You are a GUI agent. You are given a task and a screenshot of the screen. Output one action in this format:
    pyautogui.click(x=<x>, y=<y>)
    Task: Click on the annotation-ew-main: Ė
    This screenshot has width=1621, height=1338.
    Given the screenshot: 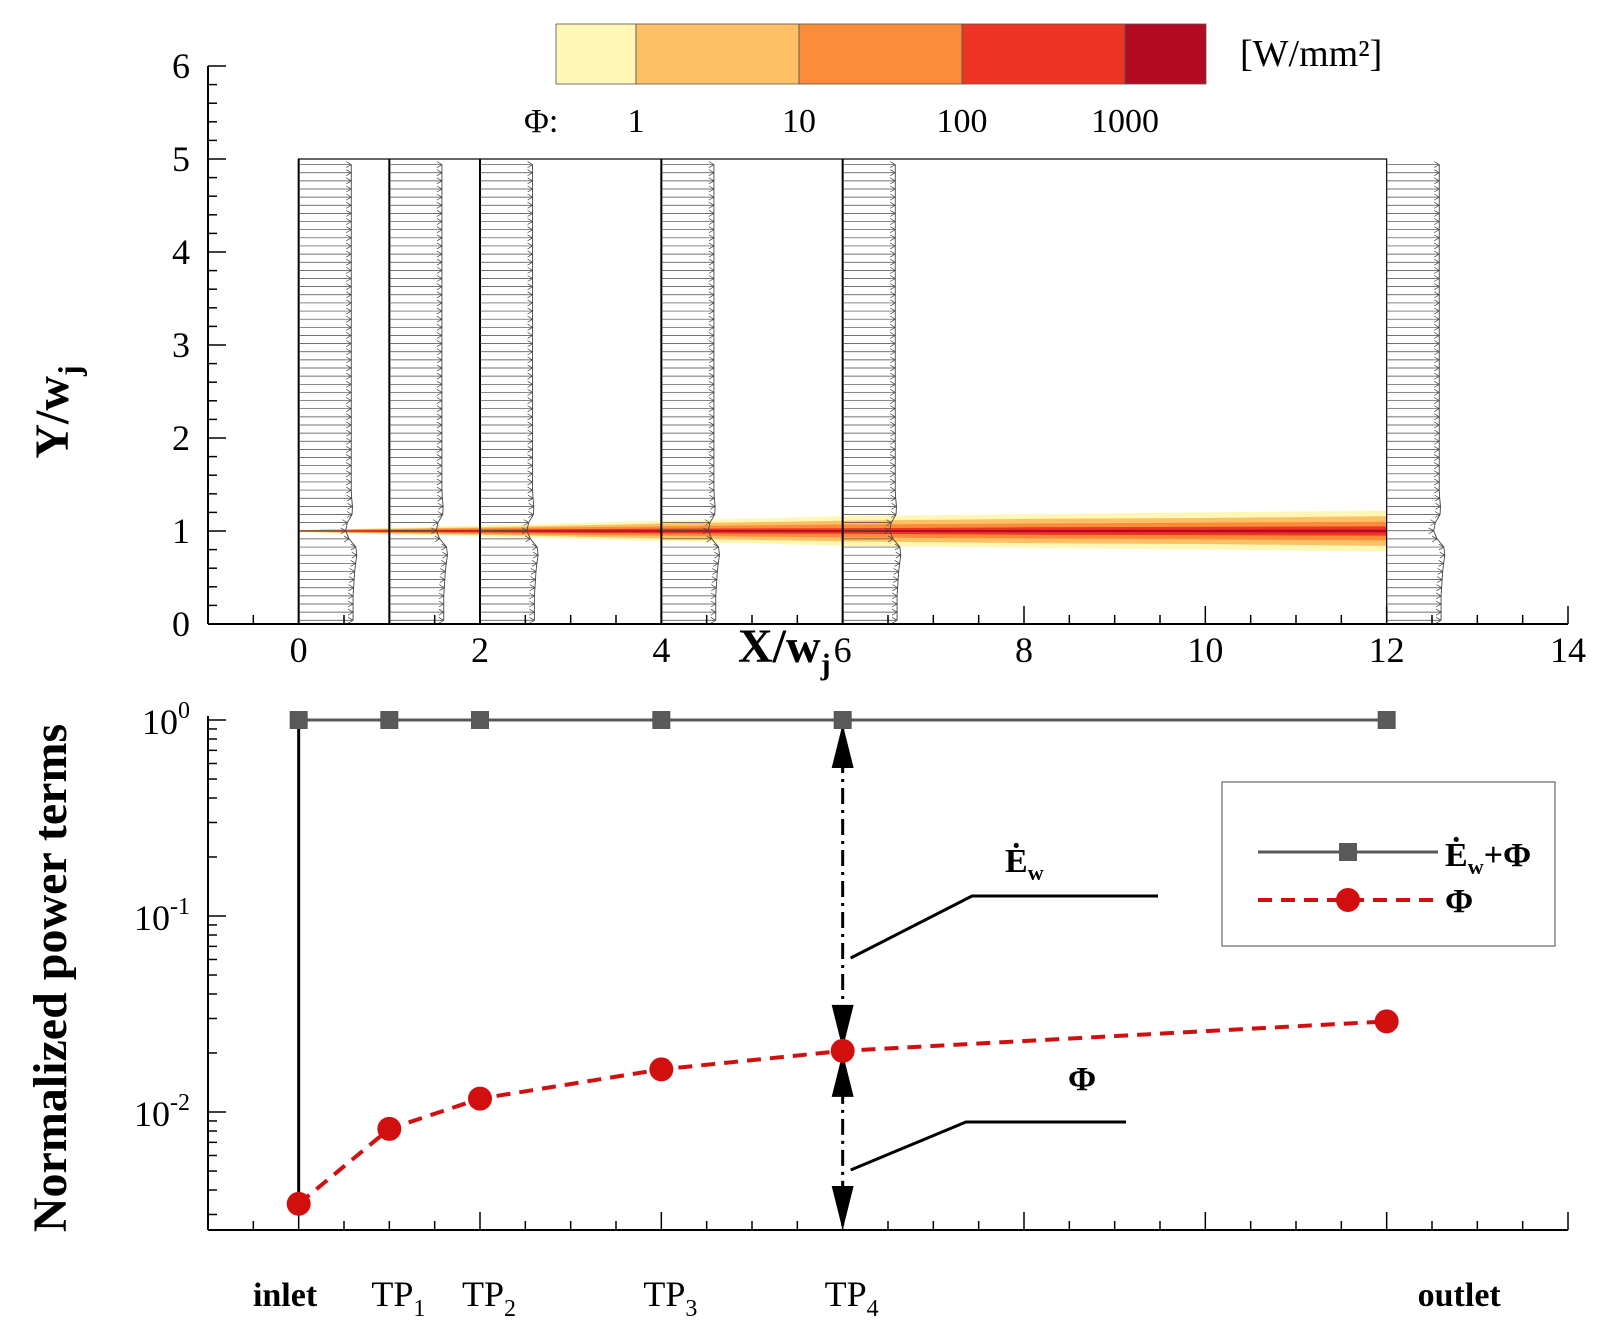 What is the action you would take?
    pyautogui.click(x=1016, y=861)
    